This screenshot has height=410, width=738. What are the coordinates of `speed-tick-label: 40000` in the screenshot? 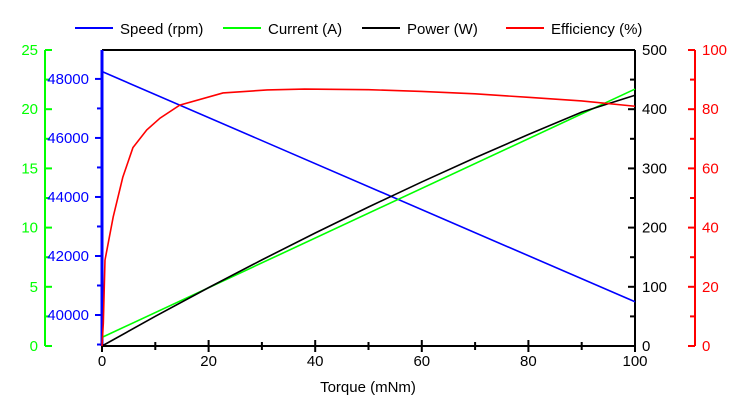 It's located at (68, 315).